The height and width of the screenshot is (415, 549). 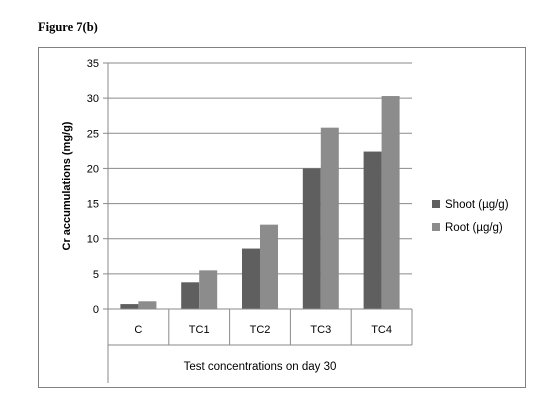 I want to click on y-tick-label: 15, so click(x=93, y=205).